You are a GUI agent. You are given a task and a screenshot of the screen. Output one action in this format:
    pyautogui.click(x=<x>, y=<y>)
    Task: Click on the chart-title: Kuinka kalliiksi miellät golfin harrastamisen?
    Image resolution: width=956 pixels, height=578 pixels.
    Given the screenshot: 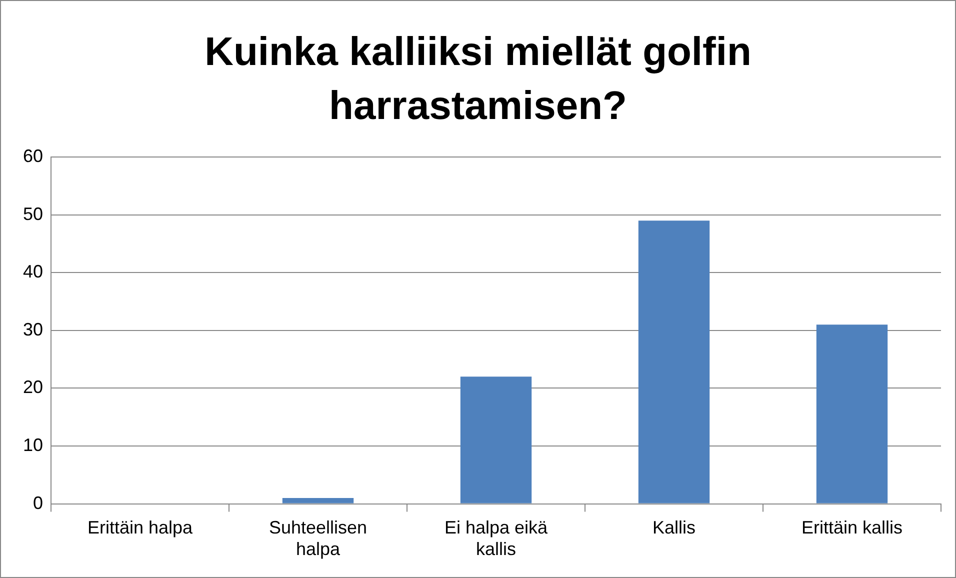 What is the action you would take?
    pyautogui.click(x=478, y=79)
    